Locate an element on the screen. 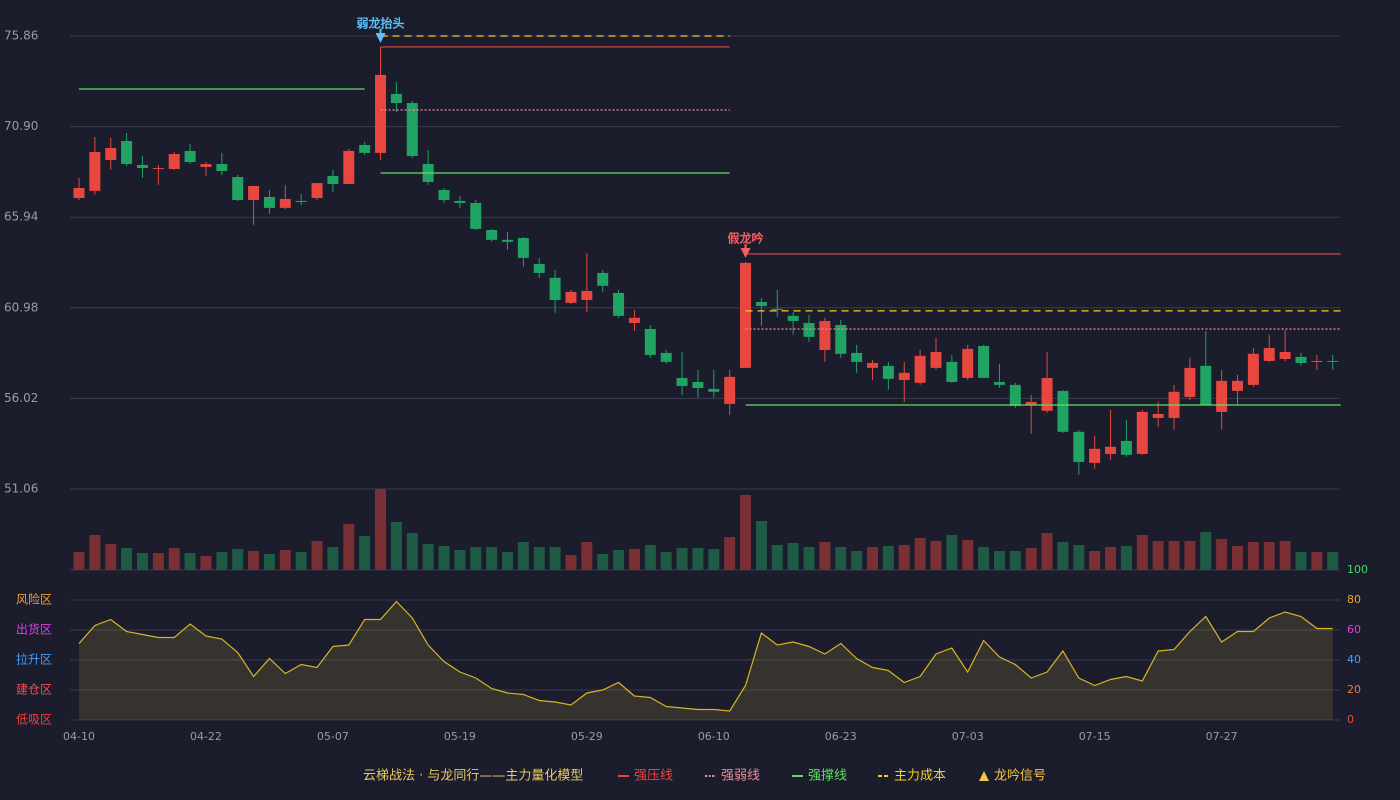 The height and width of the screenshot is (800, 1400). x-tick-label: 06-10 is located at coordinates (714, 736).